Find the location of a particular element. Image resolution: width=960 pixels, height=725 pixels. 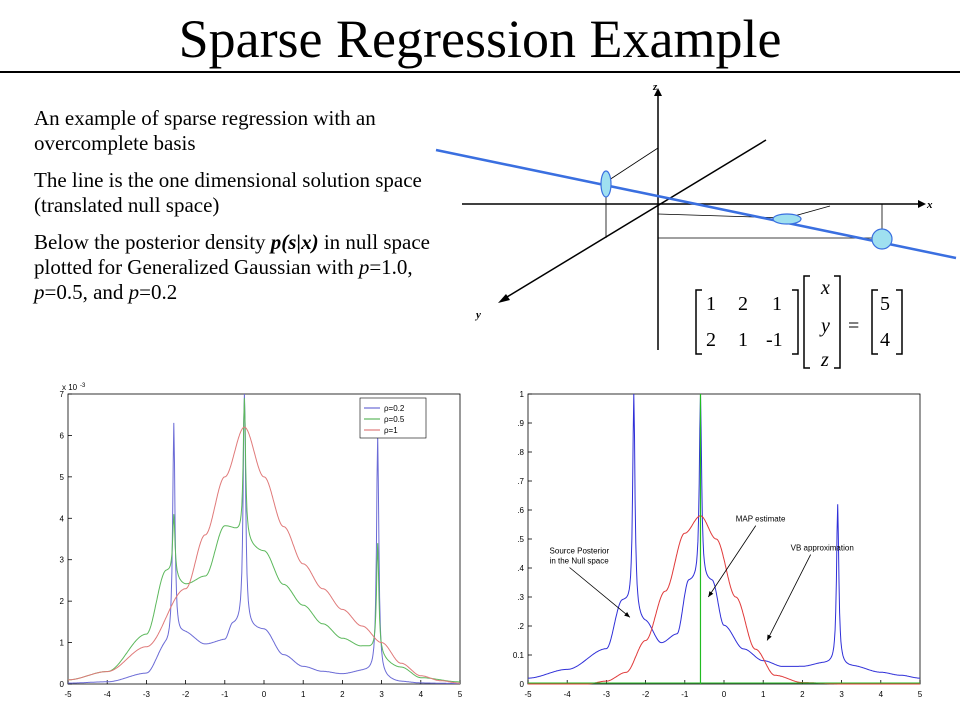

vector-x: x is located at coordinates (825, 288).